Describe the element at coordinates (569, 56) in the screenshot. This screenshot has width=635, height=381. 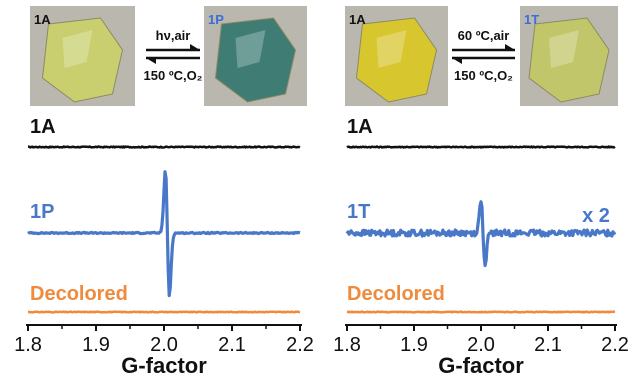
I see `crystal-photo-1T: 1T` at that location.